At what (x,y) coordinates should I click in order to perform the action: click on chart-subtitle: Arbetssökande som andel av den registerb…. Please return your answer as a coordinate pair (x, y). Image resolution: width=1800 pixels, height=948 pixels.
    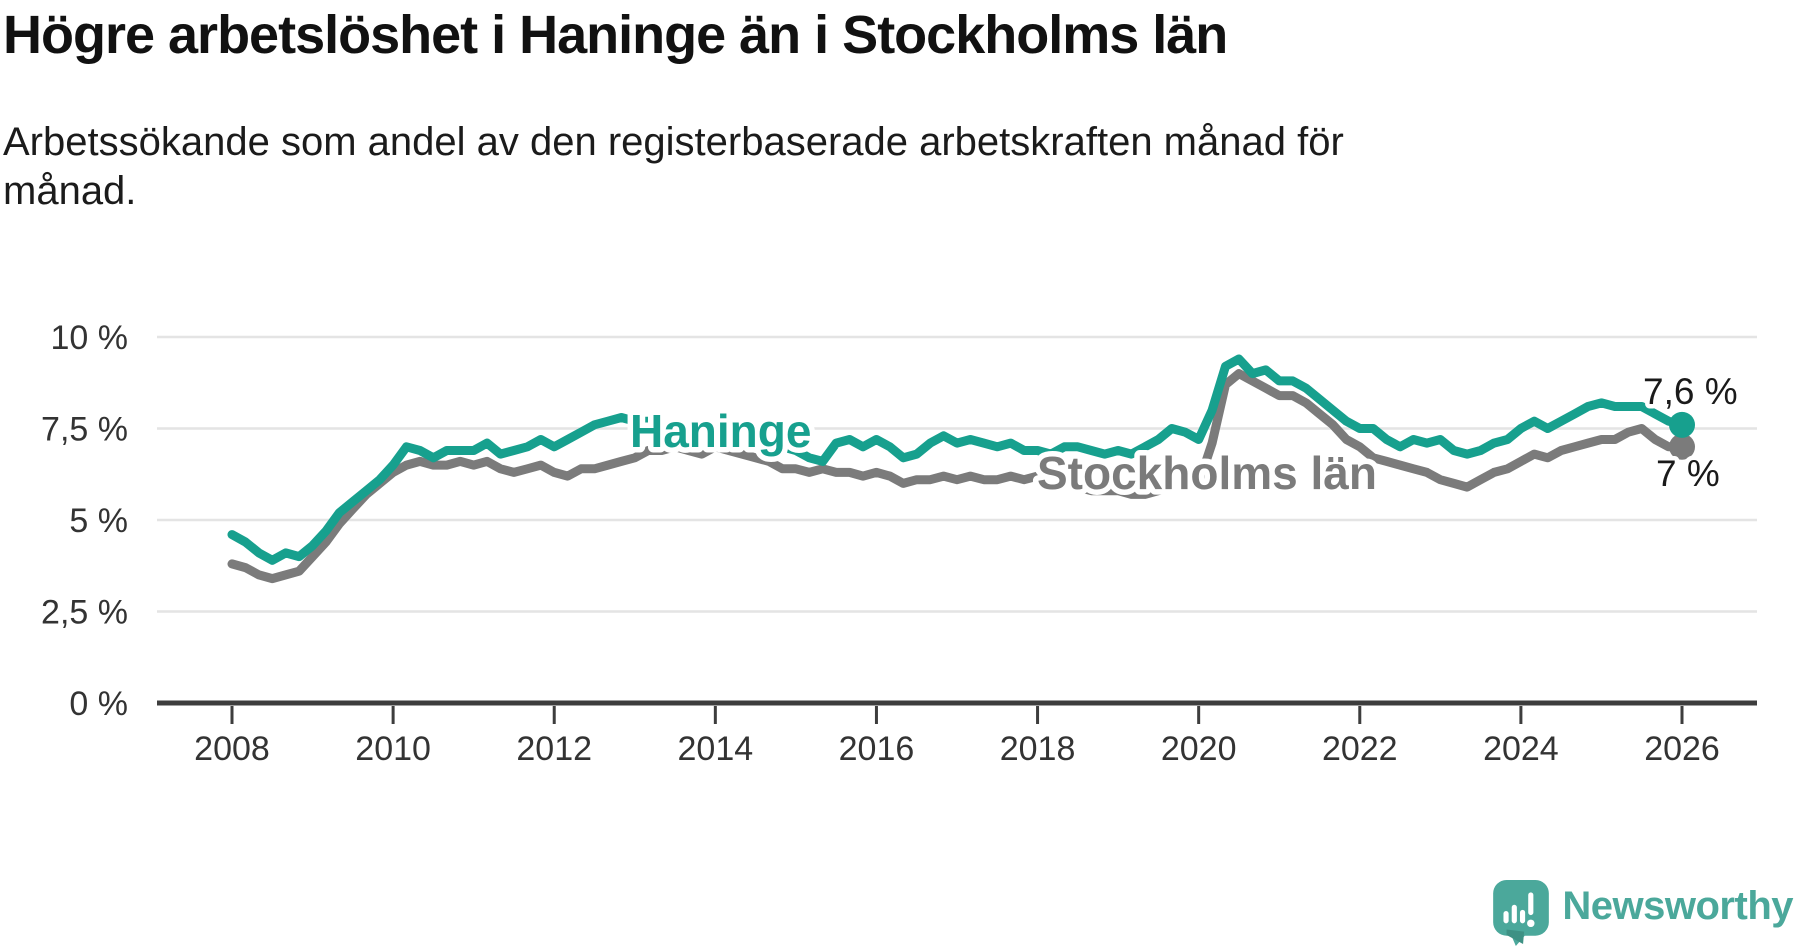
    Looking at the image, I should click on (673, 166).